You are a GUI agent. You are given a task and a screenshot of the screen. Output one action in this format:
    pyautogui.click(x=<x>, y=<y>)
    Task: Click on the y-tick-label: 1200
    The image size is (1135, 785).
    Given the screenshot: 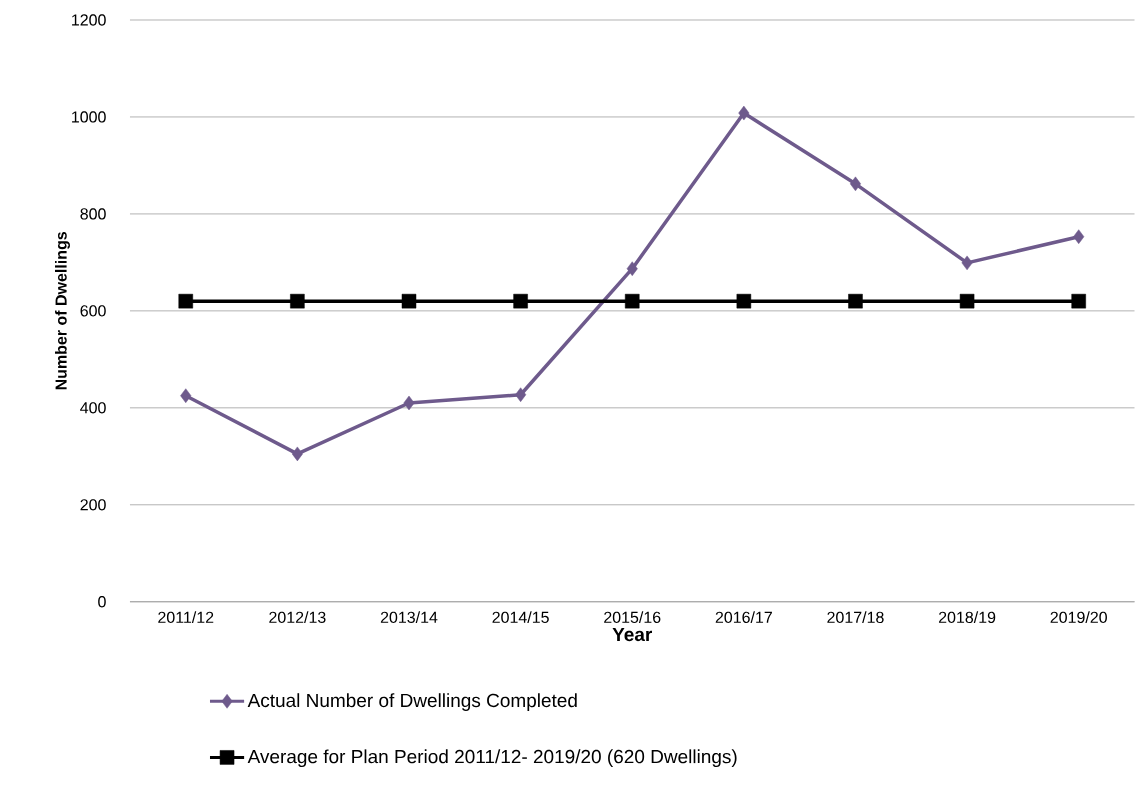 What is the action you would take?
    pyautogui.click(x=89, y=20)
    